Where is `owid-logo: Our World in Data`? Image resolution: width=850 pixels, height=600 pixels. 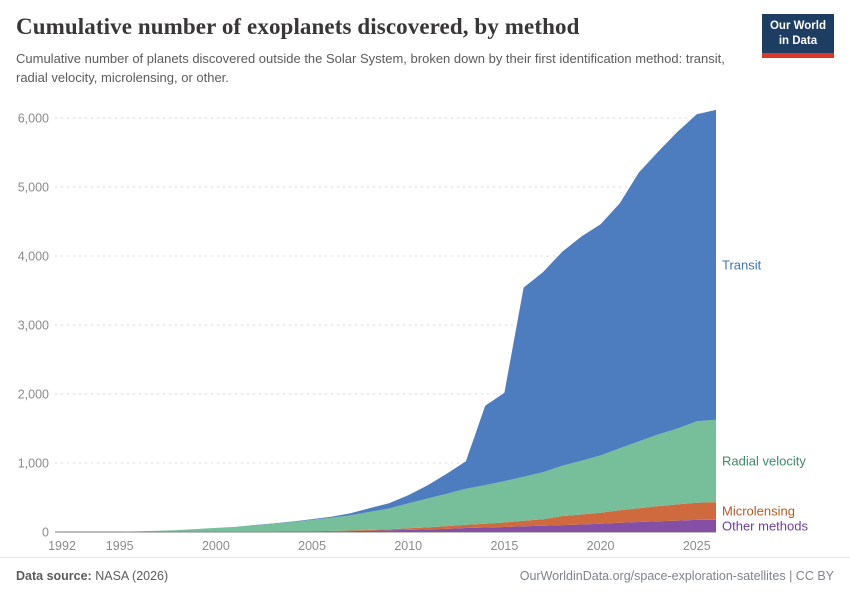
owid-logo: Our World in Data is located at coordinates (797, 36).